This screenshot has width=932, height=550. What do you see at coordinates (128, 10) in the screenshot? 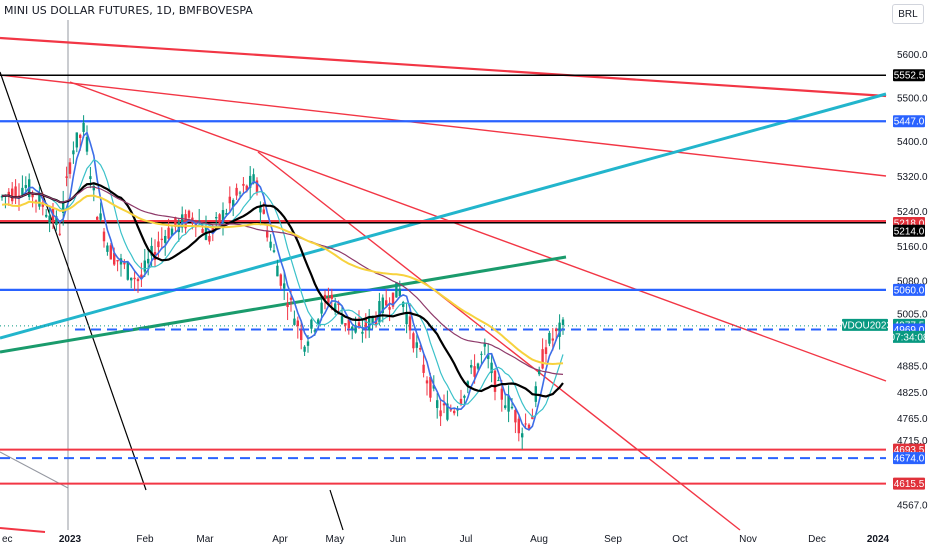
I see `chart-title: MINI US DOLLAR FUTURES, 1D, BMFBOVESPA` at bounding box center [128, 10].